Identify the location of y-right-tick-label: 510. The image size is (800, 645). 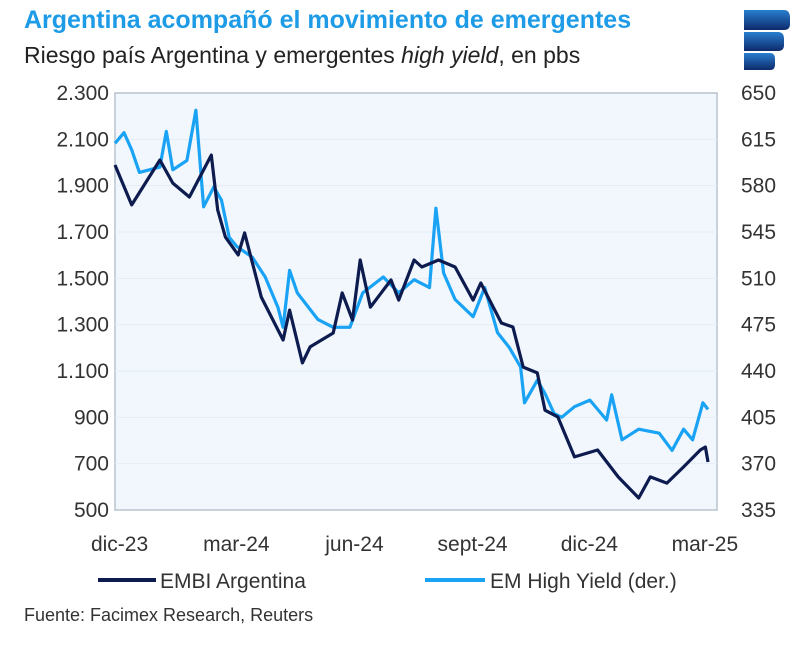
(758, 278).